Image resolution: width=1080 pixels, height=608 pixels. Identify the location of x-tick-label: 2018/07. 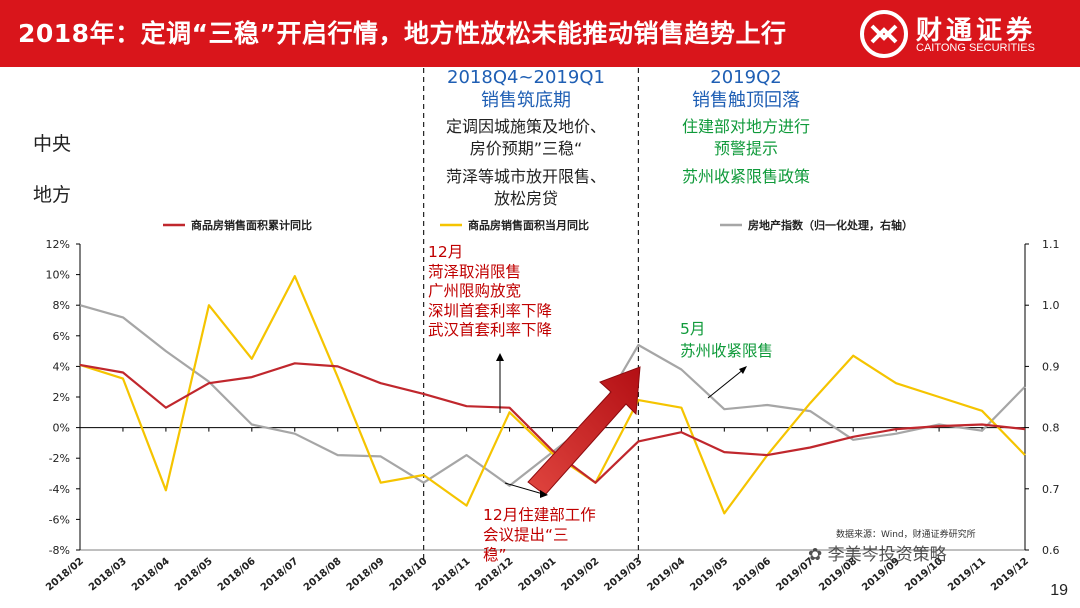
(280, 575).